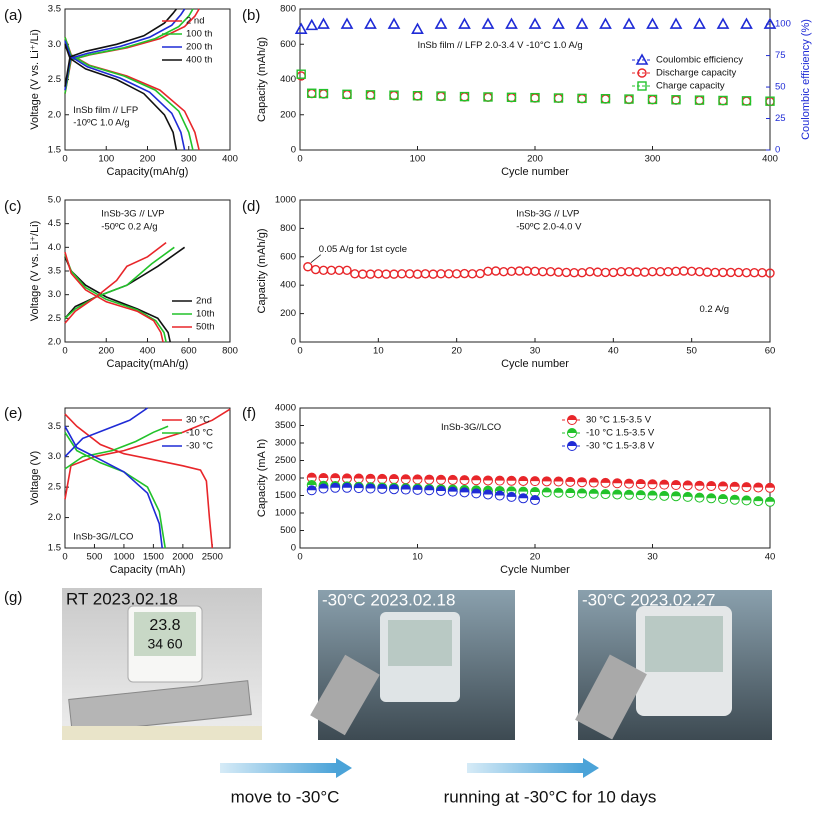  Describe the element at coordinates (148, 570) in the screenshot. I see `x-axis-label: Capacity (mAh)` at that location.